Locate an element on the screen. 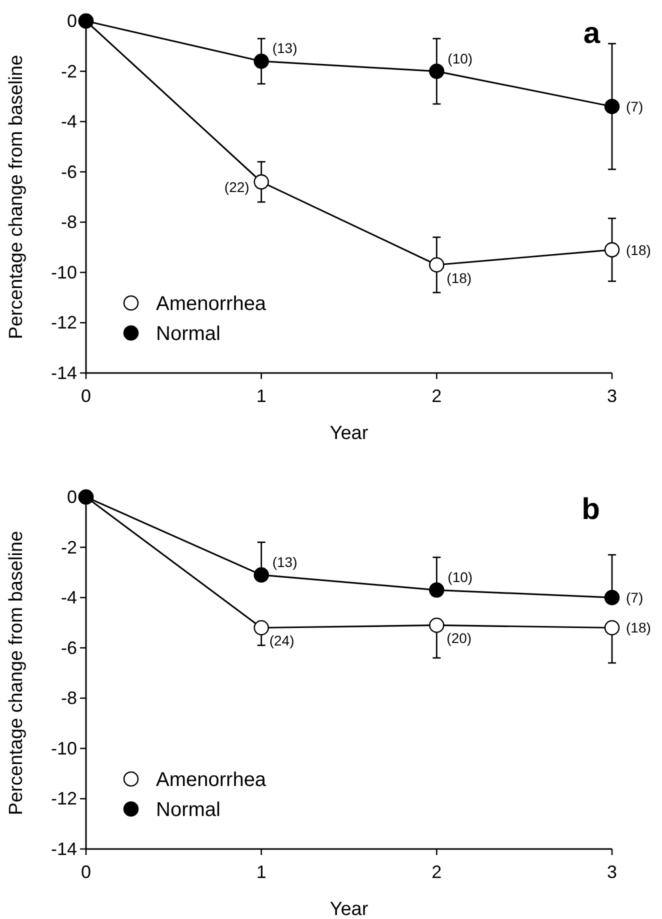 This screenshot has width=662, height=919. annotation: (20) is located at coordinates (459, 638).